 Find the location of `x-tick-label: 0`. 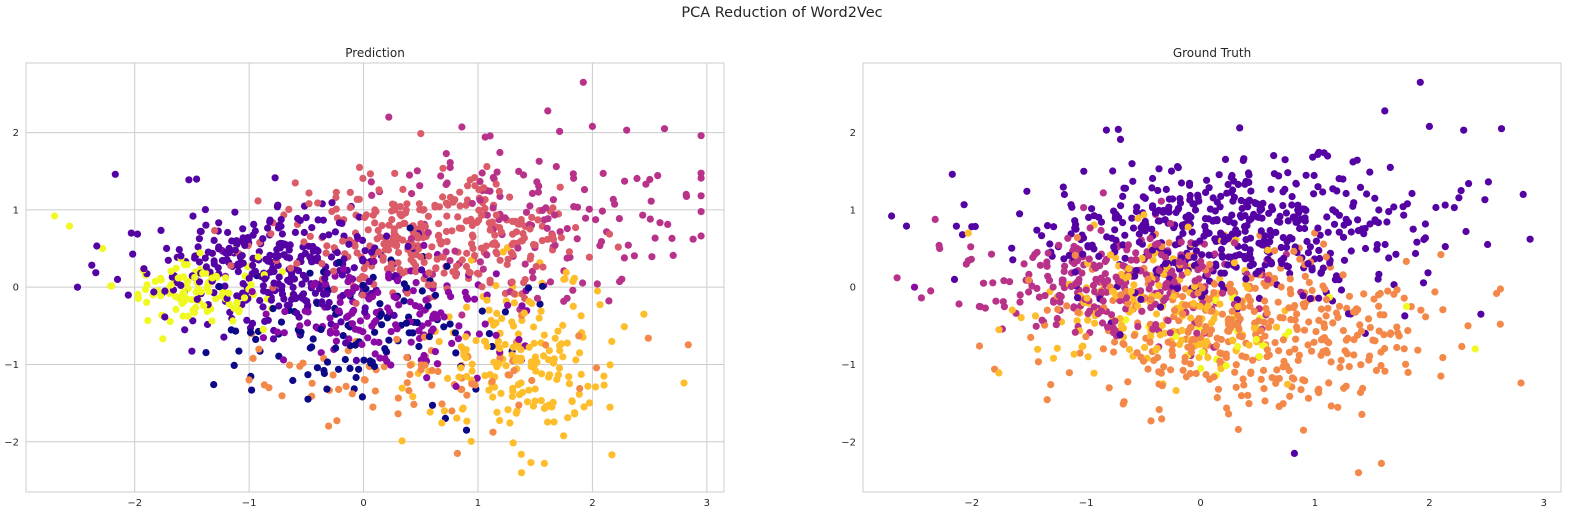

x-tick-label: 0 is located at coordinates (1200, 503).